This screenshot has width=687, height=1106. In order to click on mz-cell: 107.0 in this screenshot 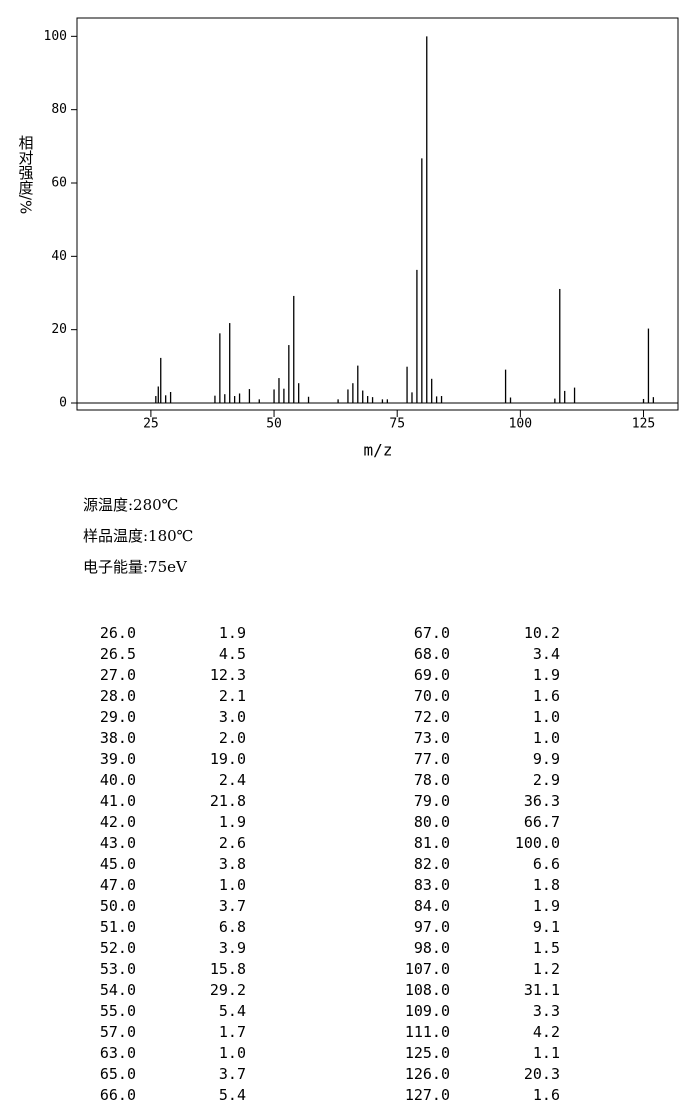, I will do `click(427, 969)`.